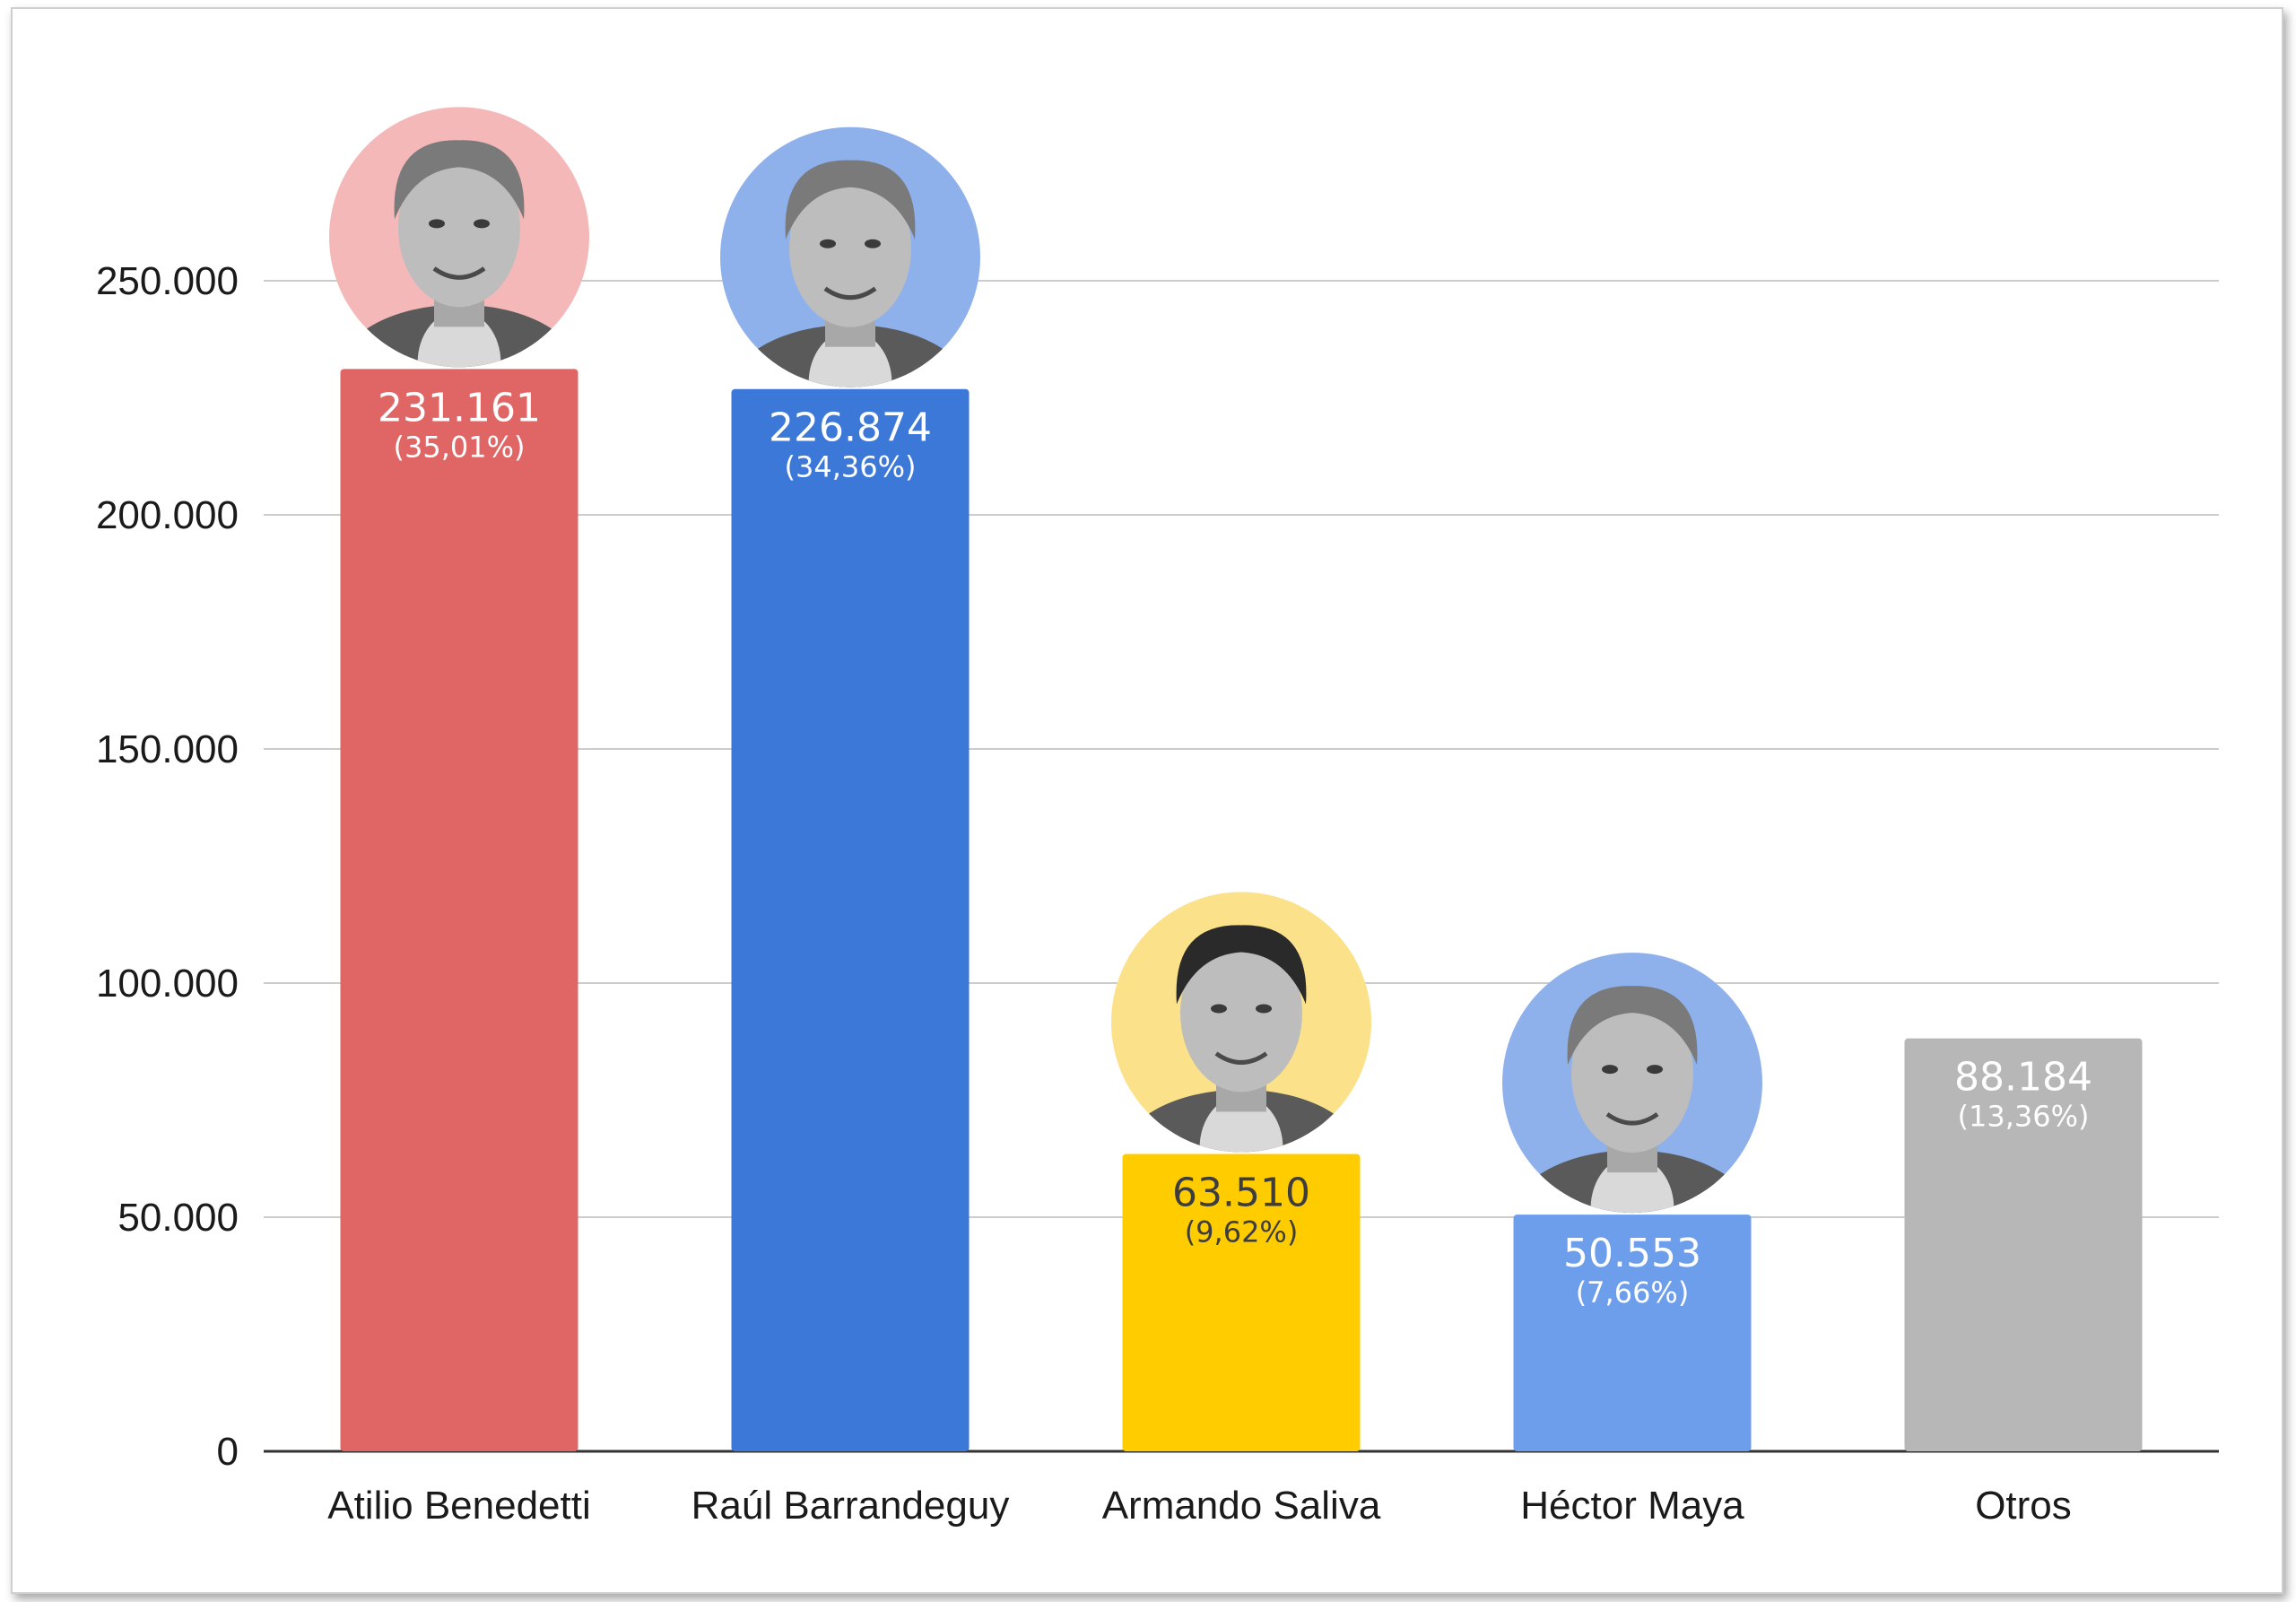 This screenshot has width=2296, height=1602. What do you see at coordinates (1633, 1293) in the screenshot?
I see `bar-percent-label: (7,66%)` at bounding box center [1633, 1293].